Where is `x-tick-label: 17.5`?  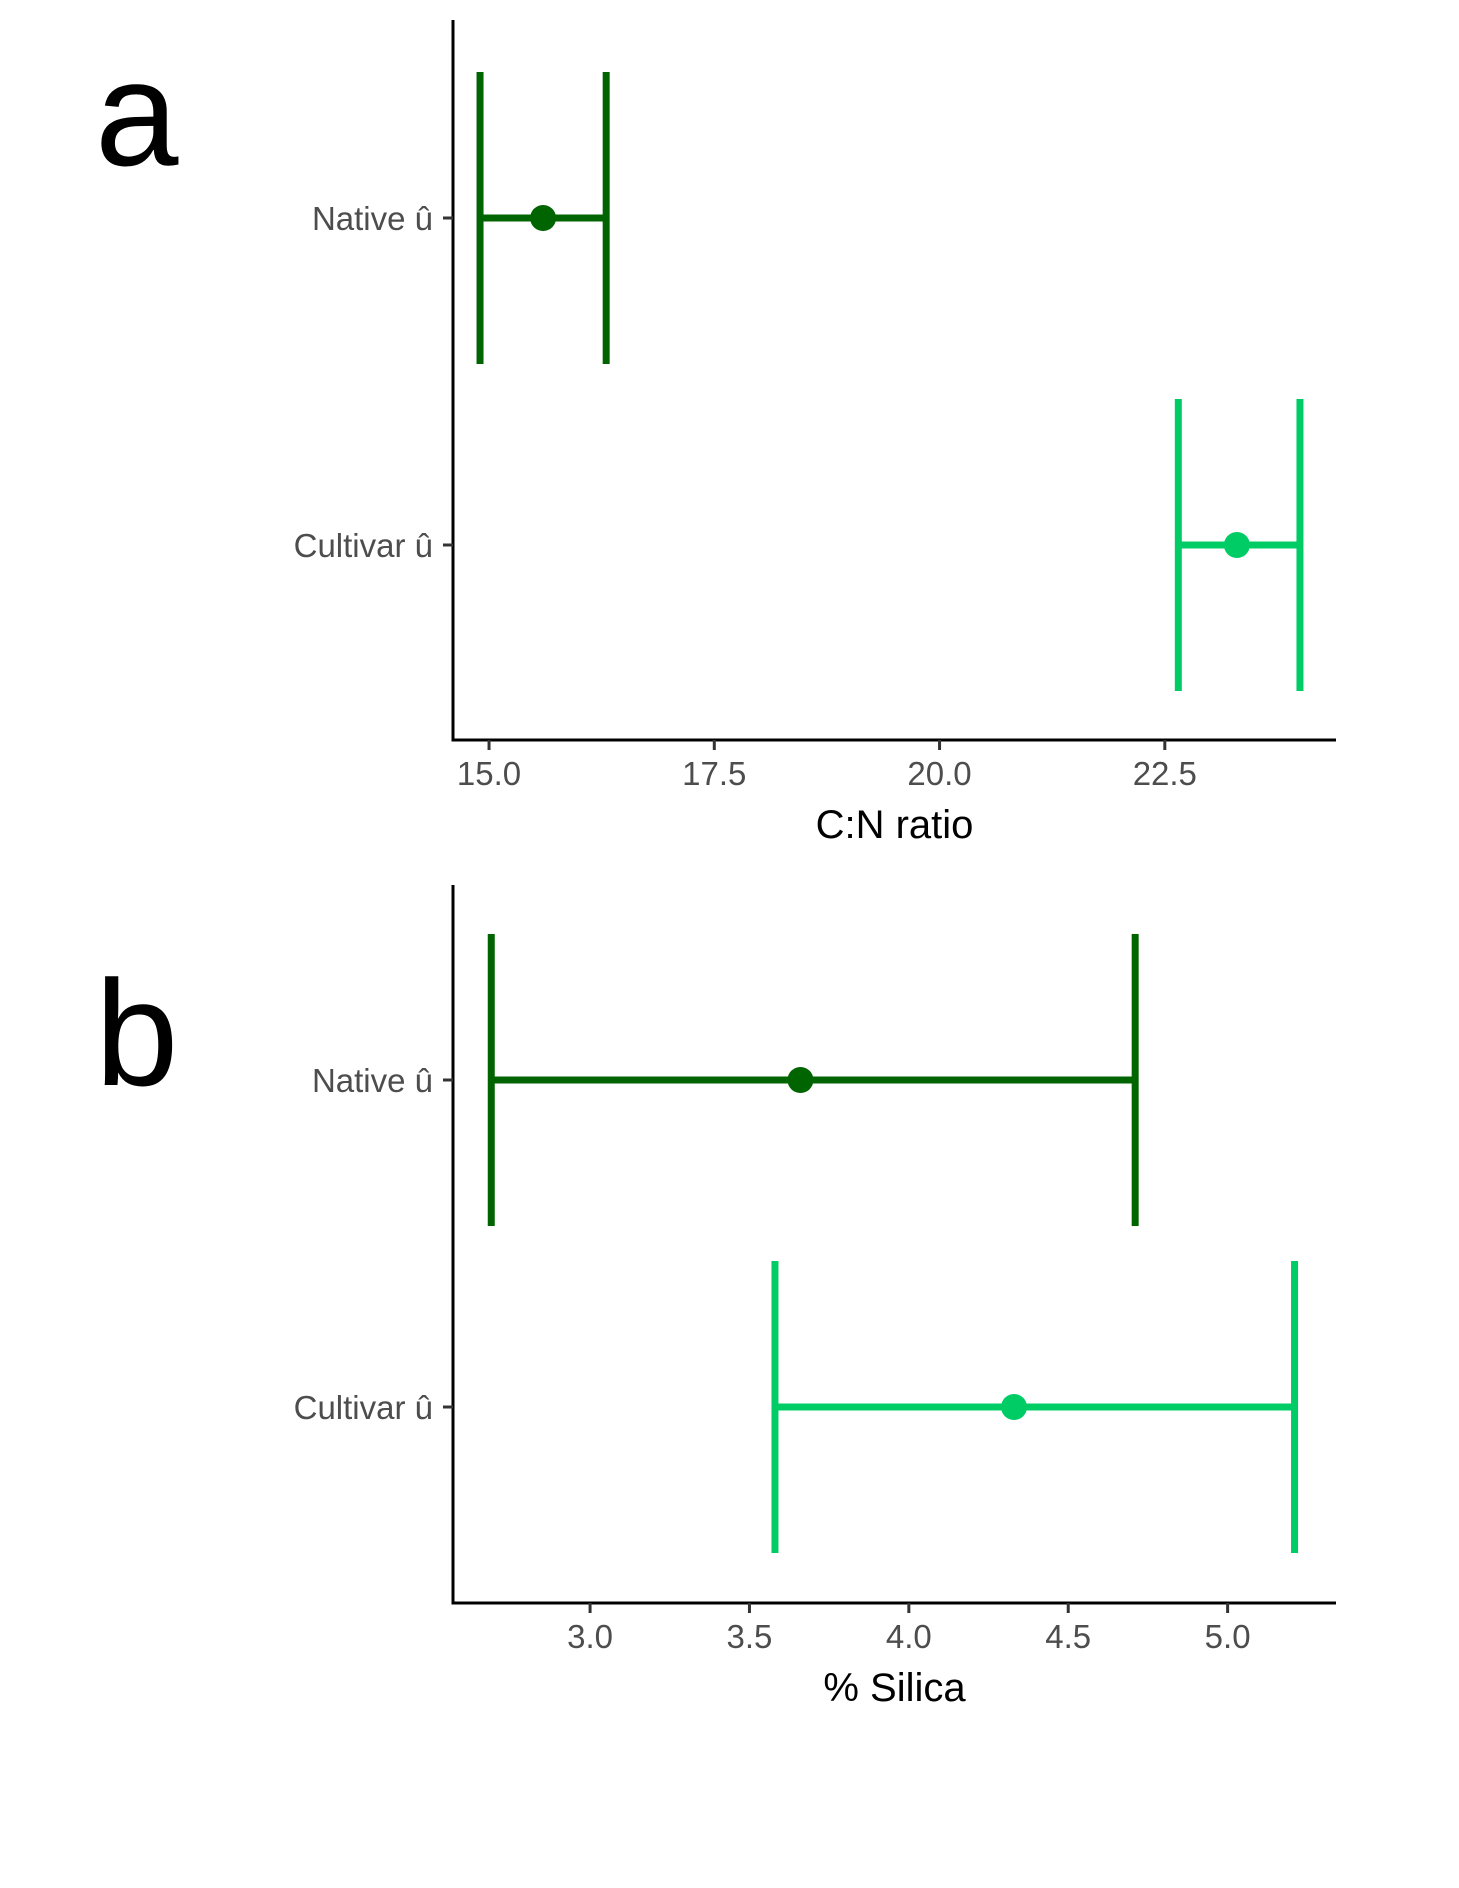 x-tick-label: 17.5 is located at coordinates (714, 773).